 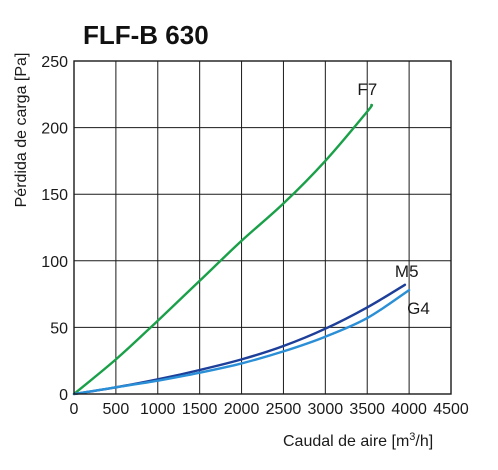 What do you see at coordinates (158, 409) in the screenshot?
I see `x-tick-label: 1000` at bounding box center [158, 409].